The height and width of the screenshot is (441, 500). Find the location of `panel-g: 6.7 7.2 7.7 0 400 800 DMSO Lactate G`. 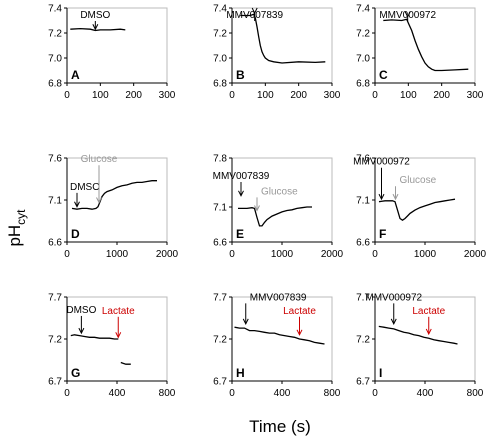

panel-g: 6.7 7.2 7.7 0 400 800 DMSO Lactate G is located at coordinates (112, 346).